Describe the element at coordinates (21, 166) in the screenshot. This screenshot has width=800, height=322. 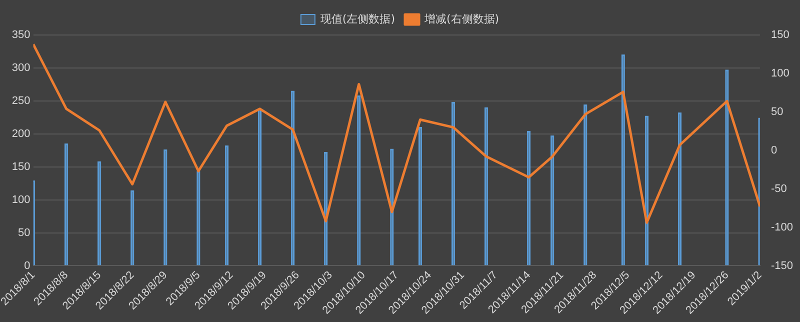
I see `y-tick-label: 150` at that location.